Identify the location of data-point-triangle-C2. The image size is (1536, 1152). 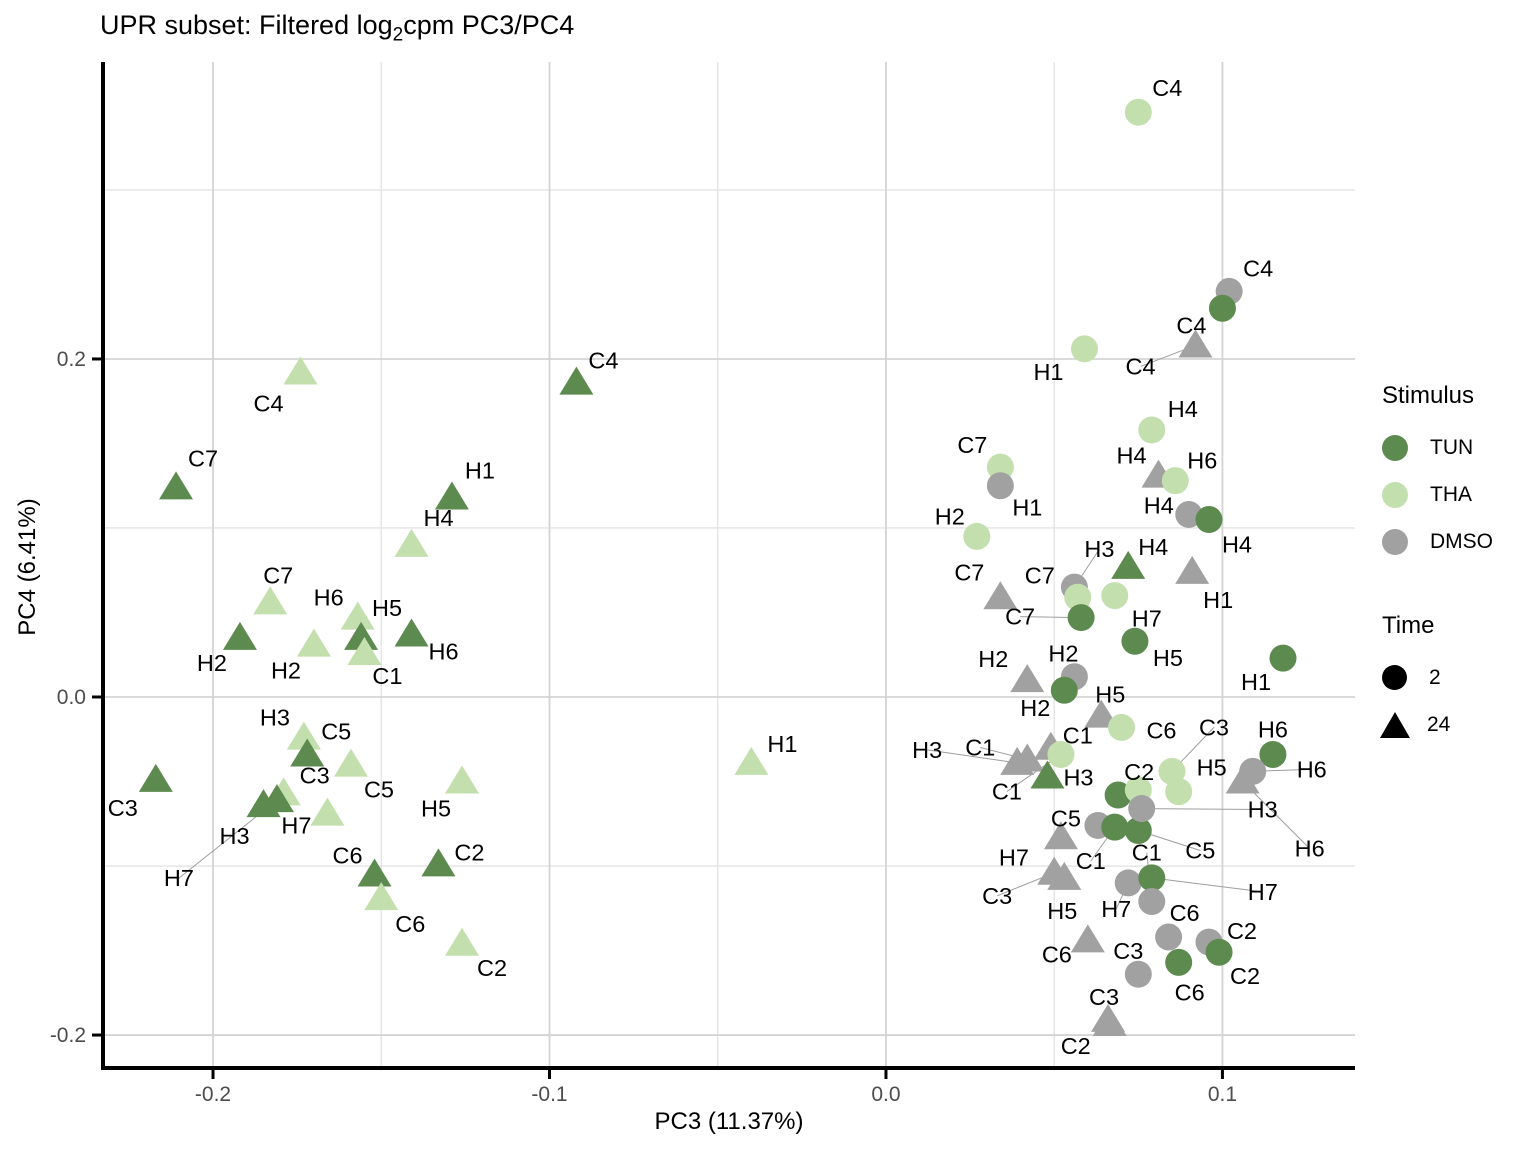
(462, 941).